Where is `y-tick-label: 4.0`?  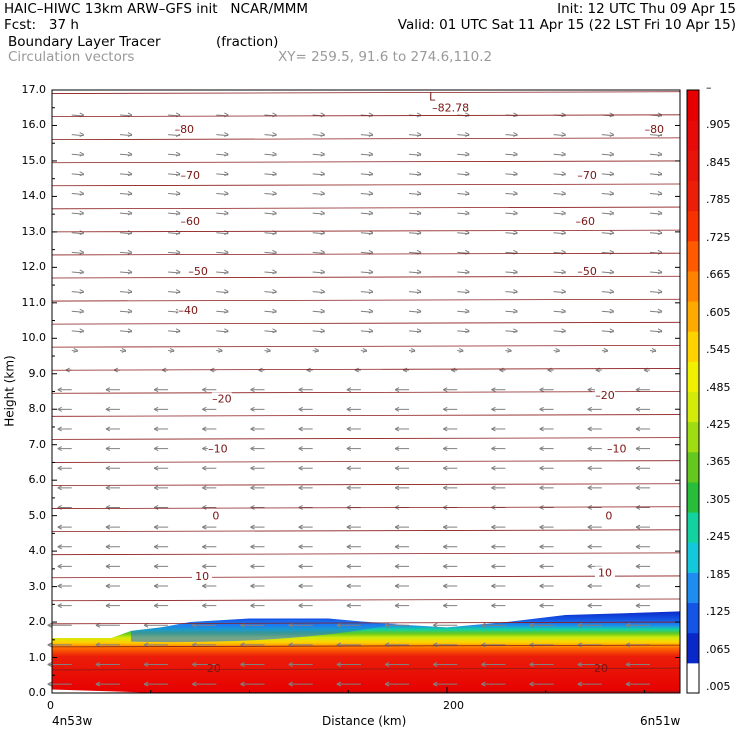
y-tick-label: 4.0 is located at coordinates (37, 551).